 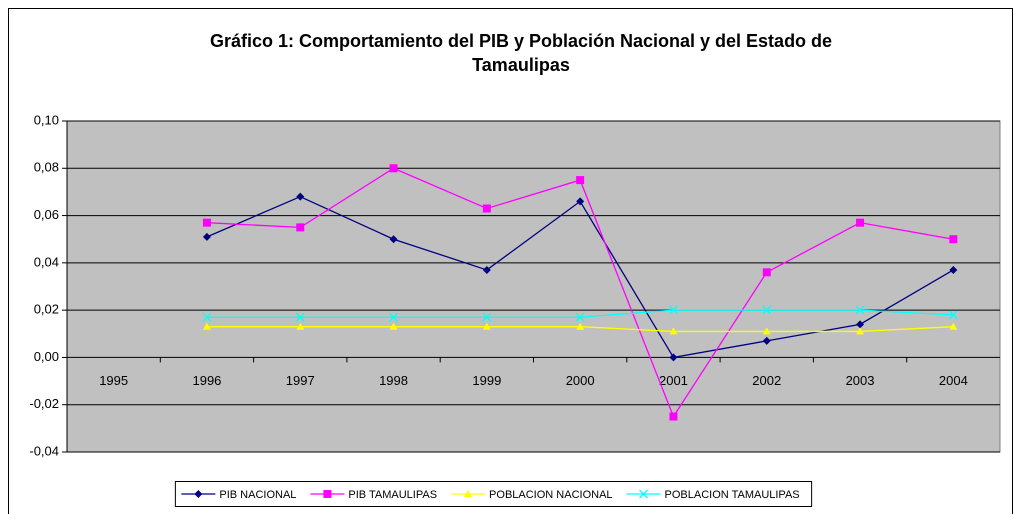 What do you see at coordinates (44, 450) in the screenshot?
I see `y-tick-label: -0,04` at bounding box center [44, 450].